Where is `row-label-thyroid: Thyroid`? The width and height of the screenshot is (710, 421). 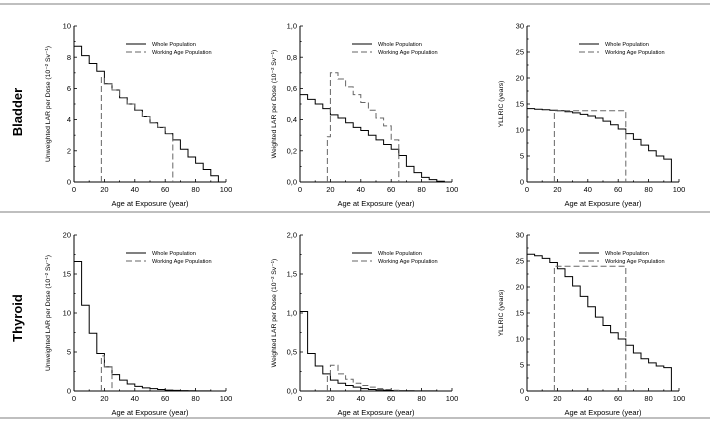 row-label-thyroid: Thyroid is located at coordinates (17, 318).